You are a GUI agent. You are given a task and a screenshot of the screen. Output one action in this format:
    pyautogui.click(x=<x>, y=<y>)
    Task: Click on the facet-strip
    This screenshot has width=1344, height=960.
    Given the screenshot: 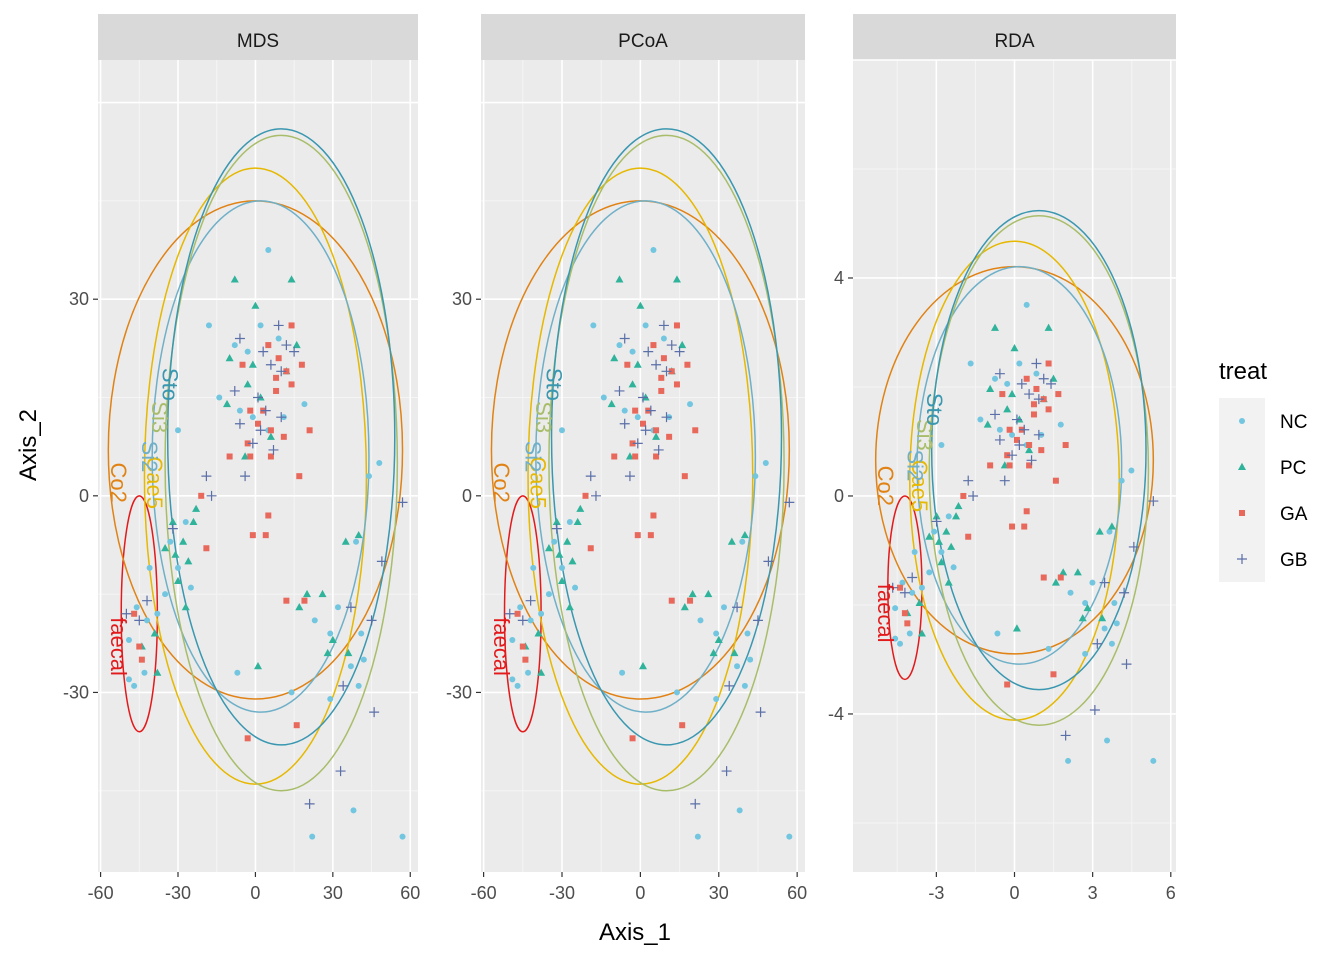 What is the action you would take?
    pyautogui.click(x=1014, y=37)
    